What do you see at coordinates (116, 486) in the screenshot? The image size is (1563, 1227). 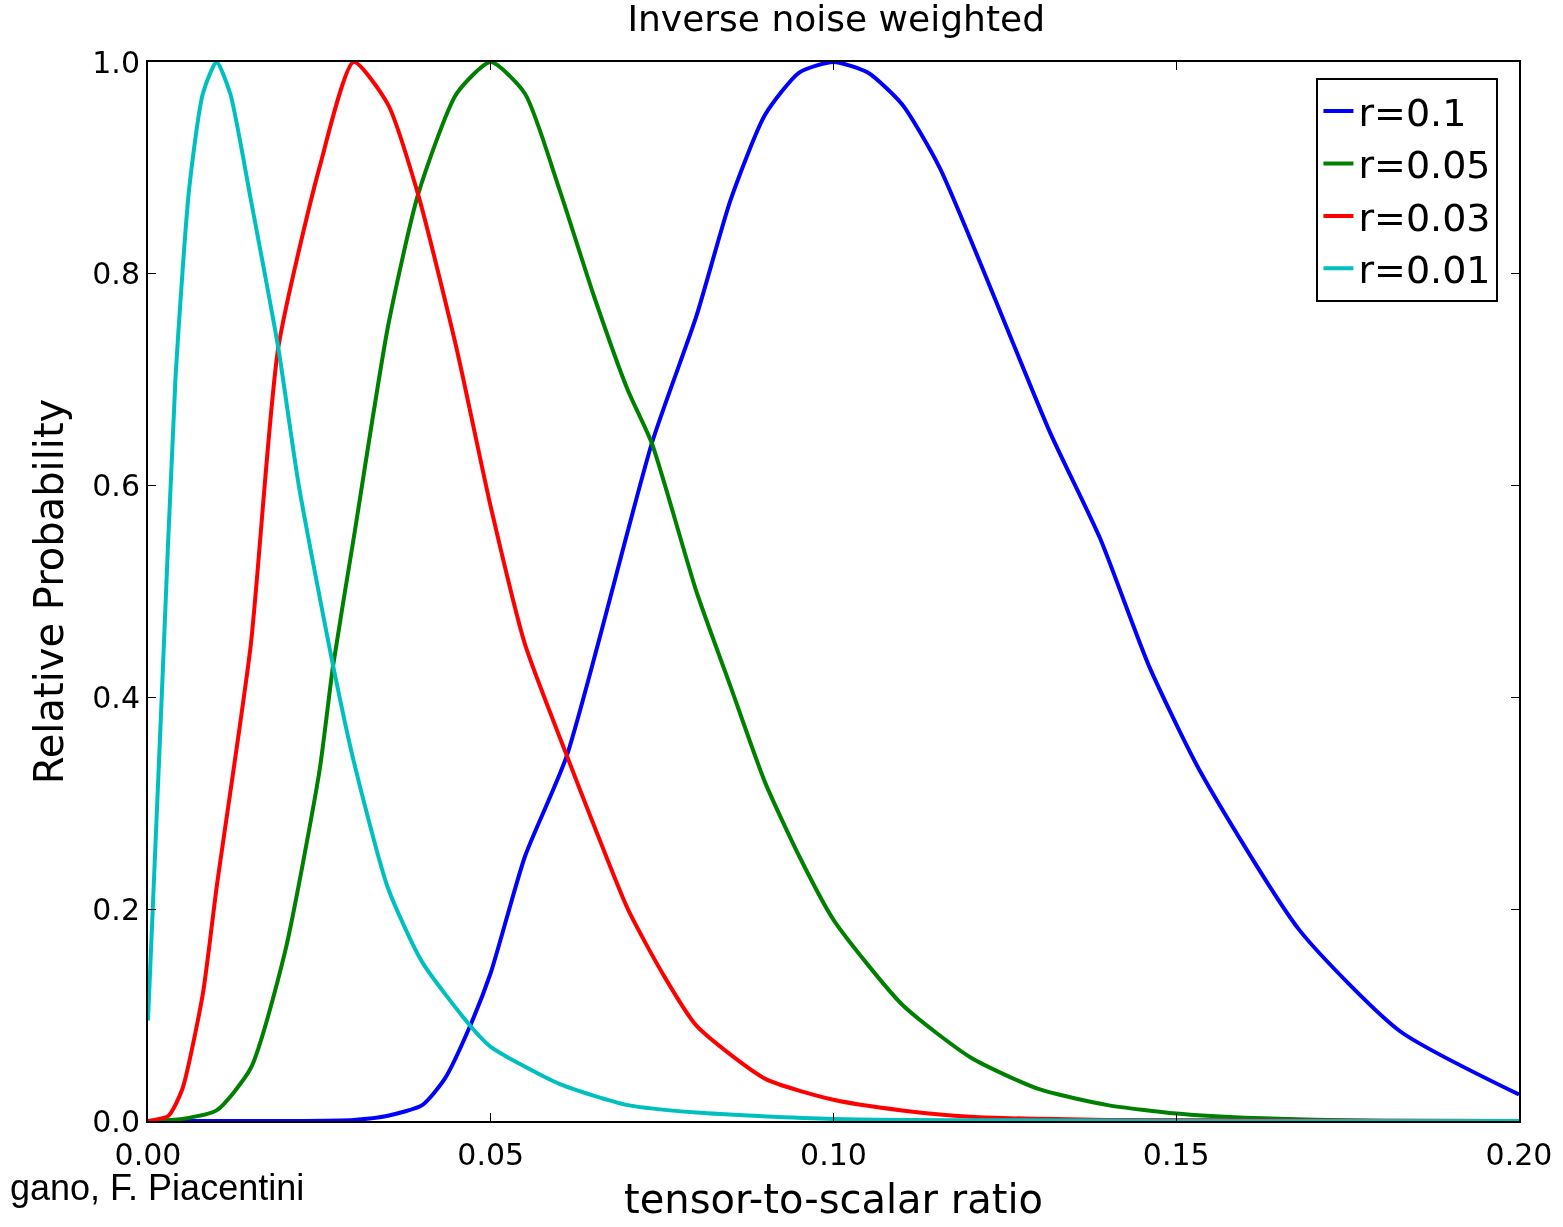 I see `y-tick-label: 0.6` at bounding box center [116, 486].